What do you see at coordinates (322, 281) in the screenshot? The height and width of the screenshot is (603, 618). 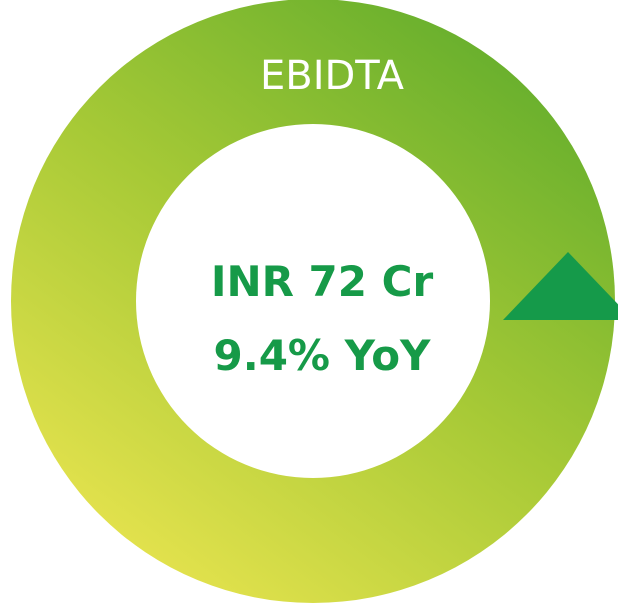 I see `metric-value: INR 72 Cr` at bounding box center [322, 281].